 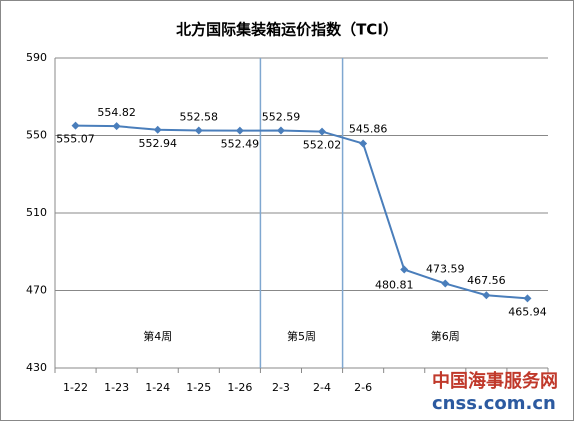 What do you see at coordinates (157, 387) in the screenshot?
I see `x-tick-label: 1-24` at bounding box center [157, 387].